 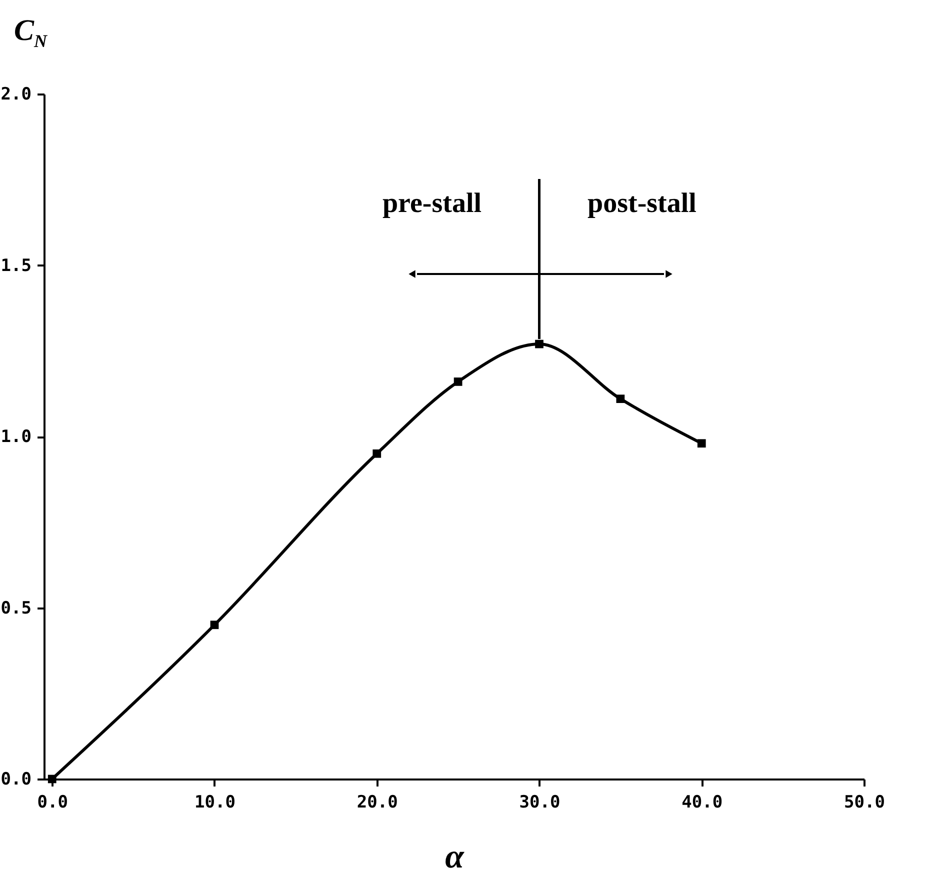 I want to click on y-tick-label: 2.0, so click(x=16, y=94).